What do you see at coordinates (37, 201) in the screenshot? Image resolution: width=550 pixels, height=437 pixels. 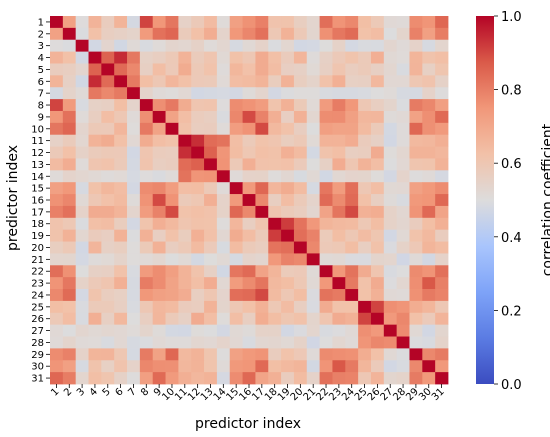 I see `y-tick-label: 16` at bounding box center [37, 201].